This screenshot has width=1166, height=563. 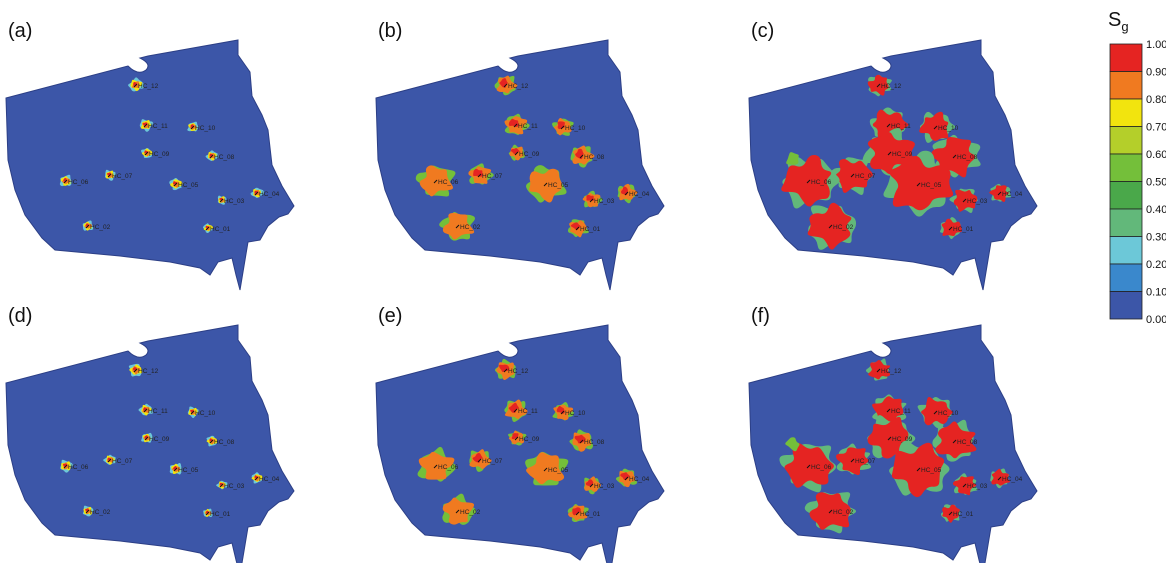 I want to click on colorbar-tick: 0.70, so click(x=1156, y=128).